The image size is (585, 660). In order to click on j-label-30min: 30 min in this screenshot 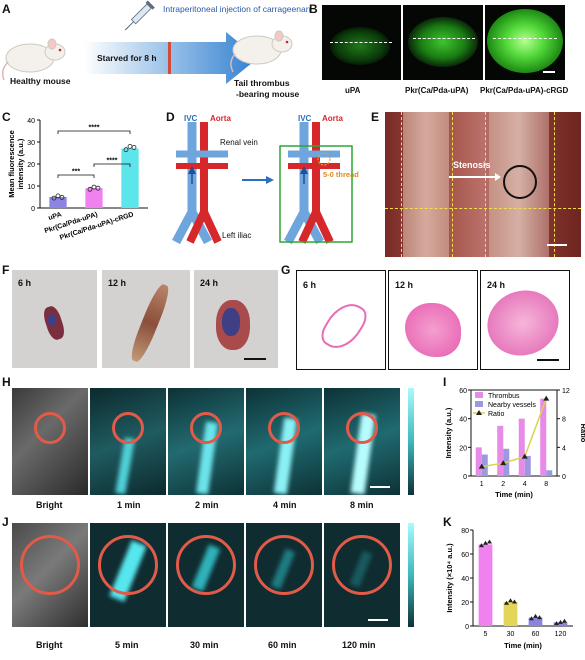, I will do `click(204, 645)`.